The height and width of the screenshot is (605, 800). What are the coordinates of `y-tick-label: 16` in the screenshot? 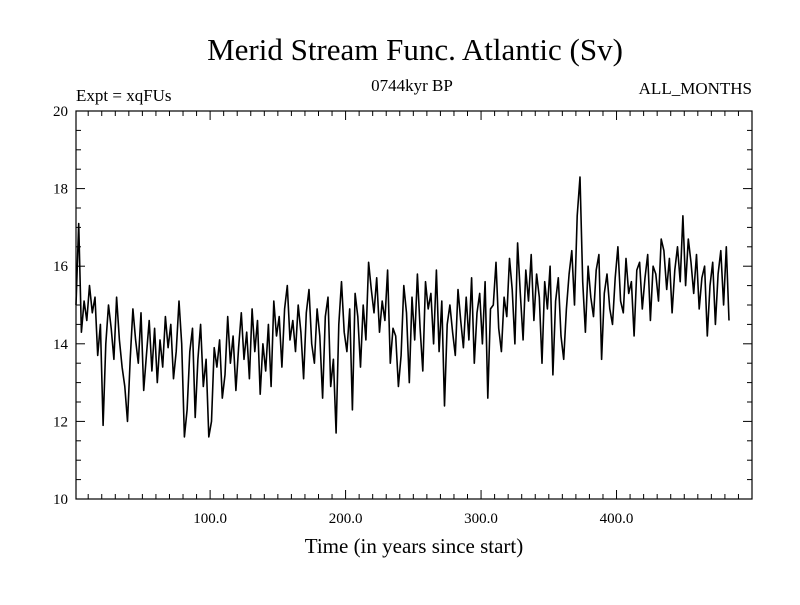 It's located at (61, 267).